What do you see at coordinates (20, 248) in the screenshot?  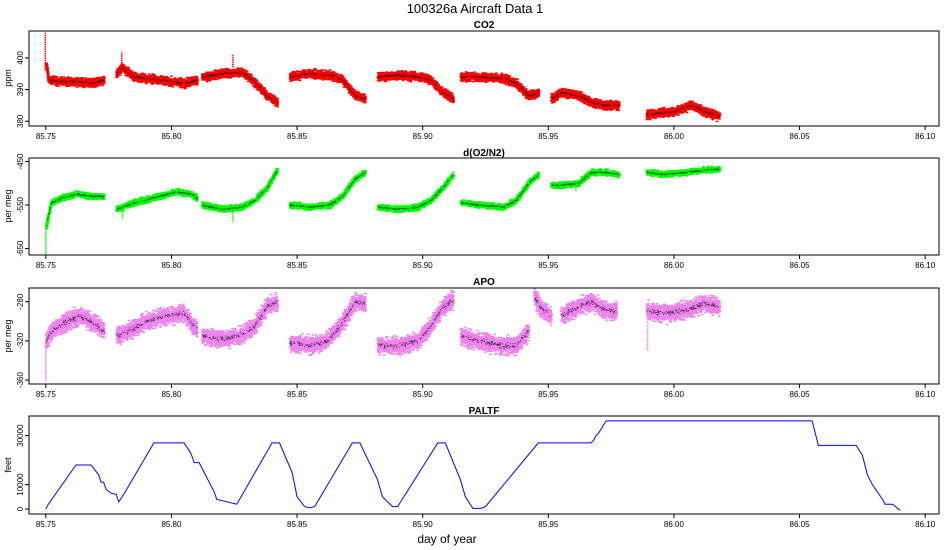 I see `y-tick-label: -650` at bounding box center [20, 248].